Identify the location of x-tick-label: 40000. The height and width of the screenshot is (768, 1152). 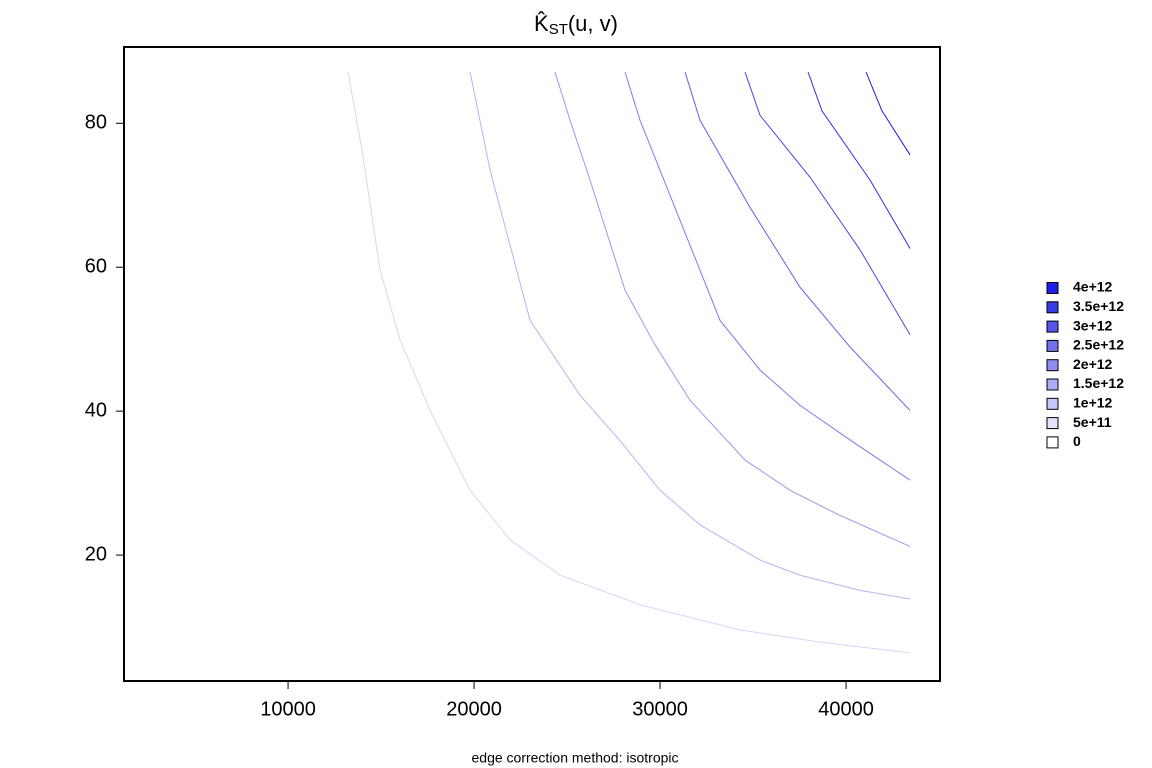
(846, 709).